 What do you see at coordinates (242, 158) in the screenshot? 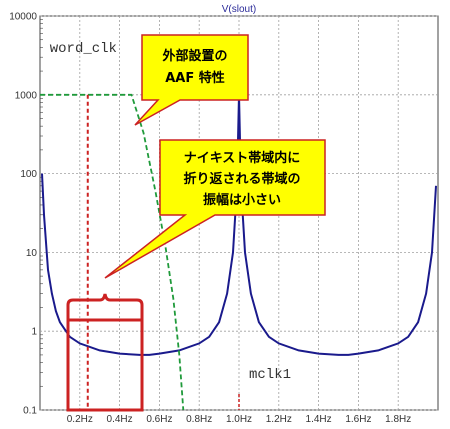
I see `nyquist-callout-line-1: ナイキスト帯域内に` at bounding box center [242, 158].